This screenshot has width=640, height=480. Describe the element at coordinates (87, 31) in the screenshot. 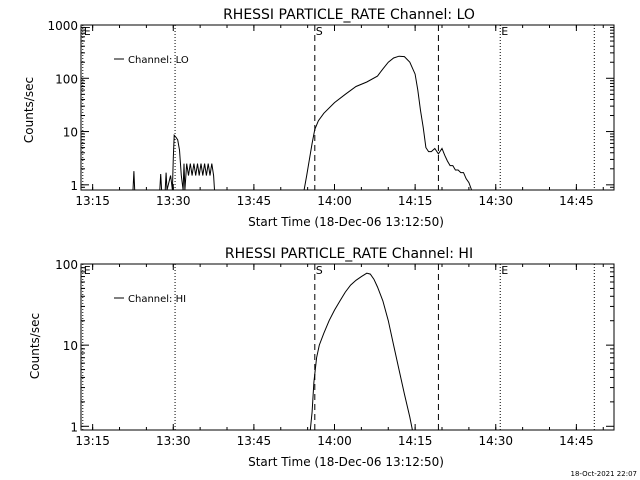

I see `marker-label-lo-0: E` at that location.